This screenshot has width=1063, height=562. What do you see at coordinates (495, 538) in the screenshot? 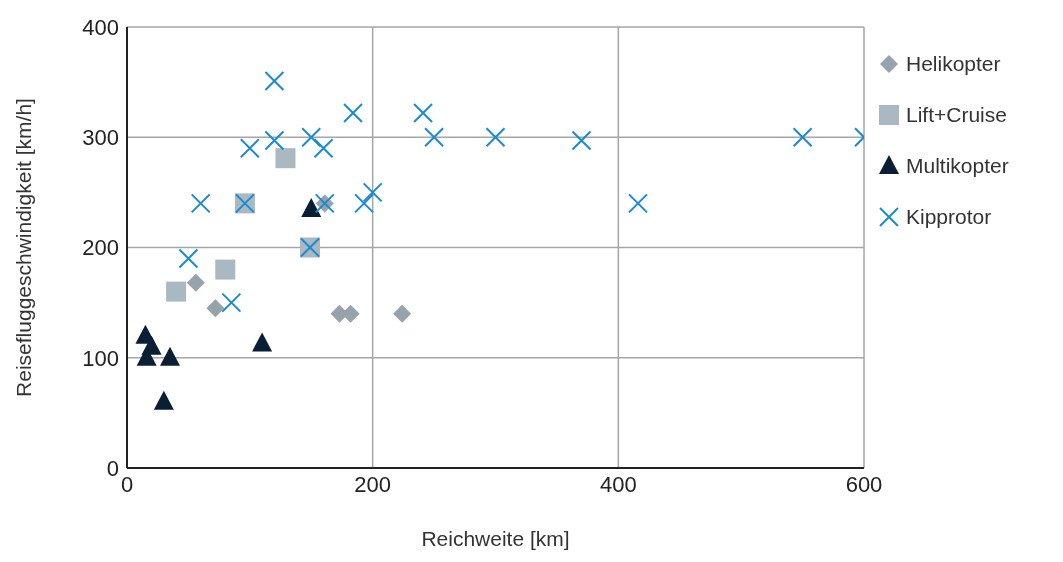
I see `x-axis-title: Reichweite [km]` at bounding box center [495, 538].